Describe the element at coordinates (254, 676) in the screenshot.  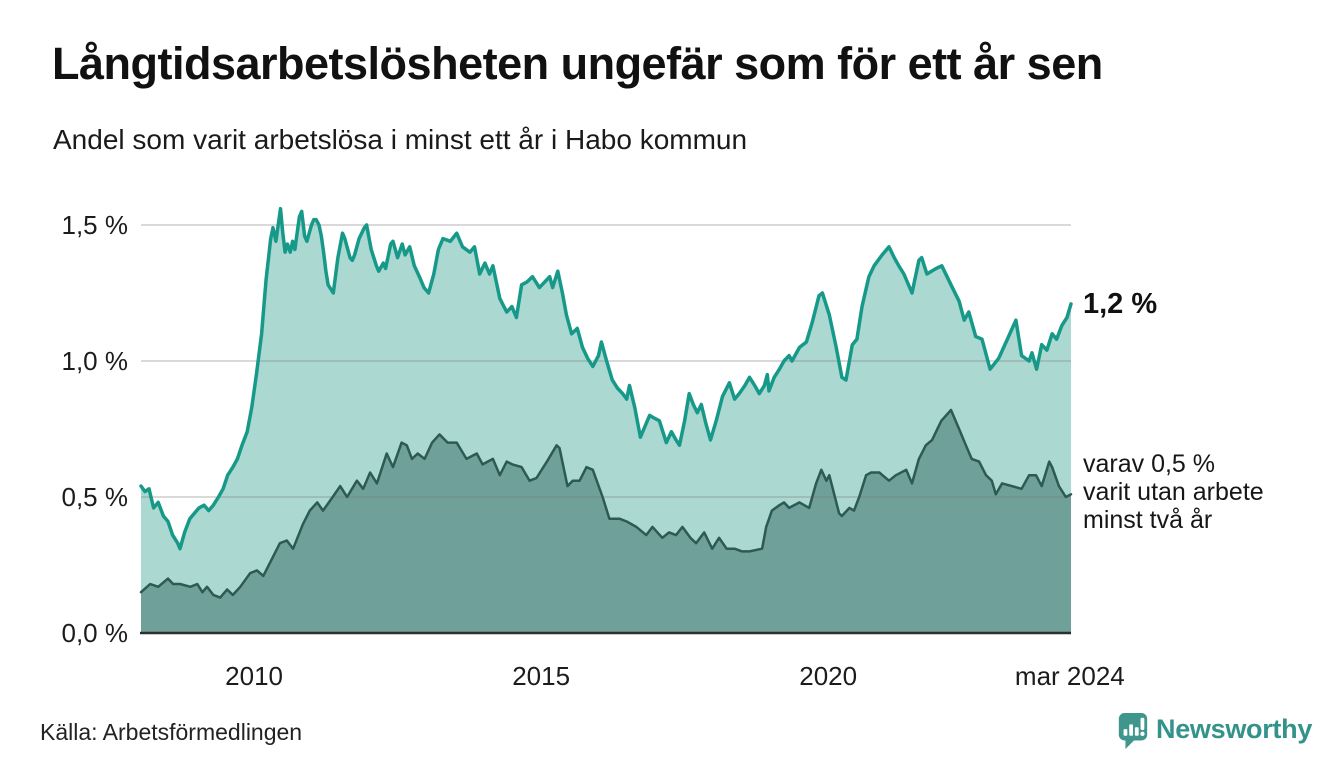
I see `x-tick-label: 2010` at that location.